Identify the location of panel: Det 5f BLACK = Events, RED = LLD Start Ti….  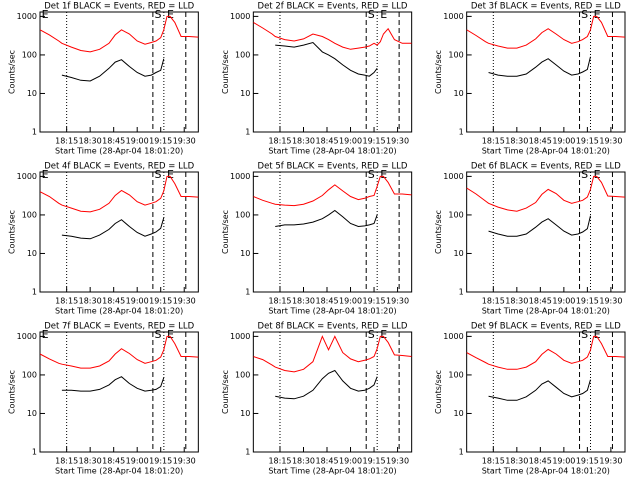
(317, 239).